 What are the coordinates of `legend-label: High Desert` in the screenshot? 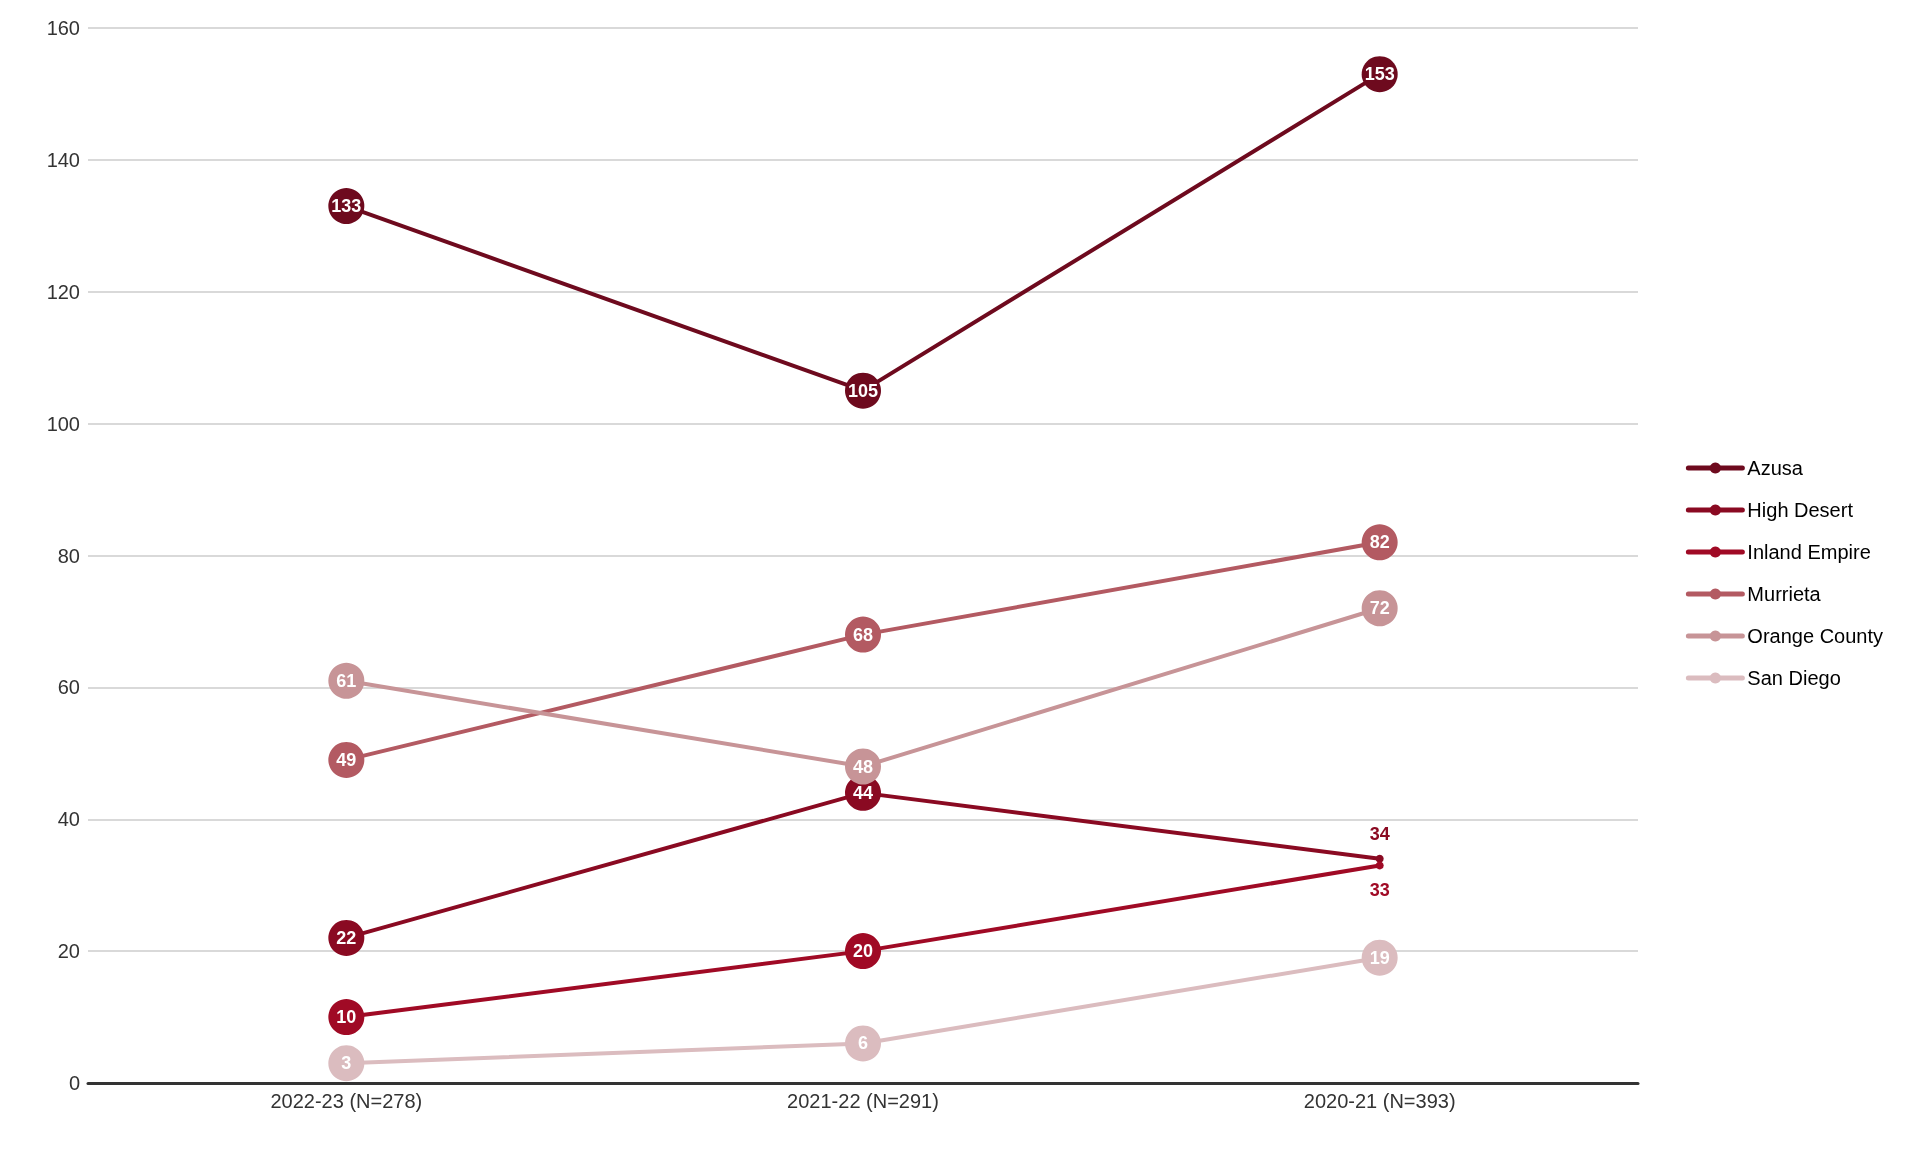 It's located at (1800, 510).